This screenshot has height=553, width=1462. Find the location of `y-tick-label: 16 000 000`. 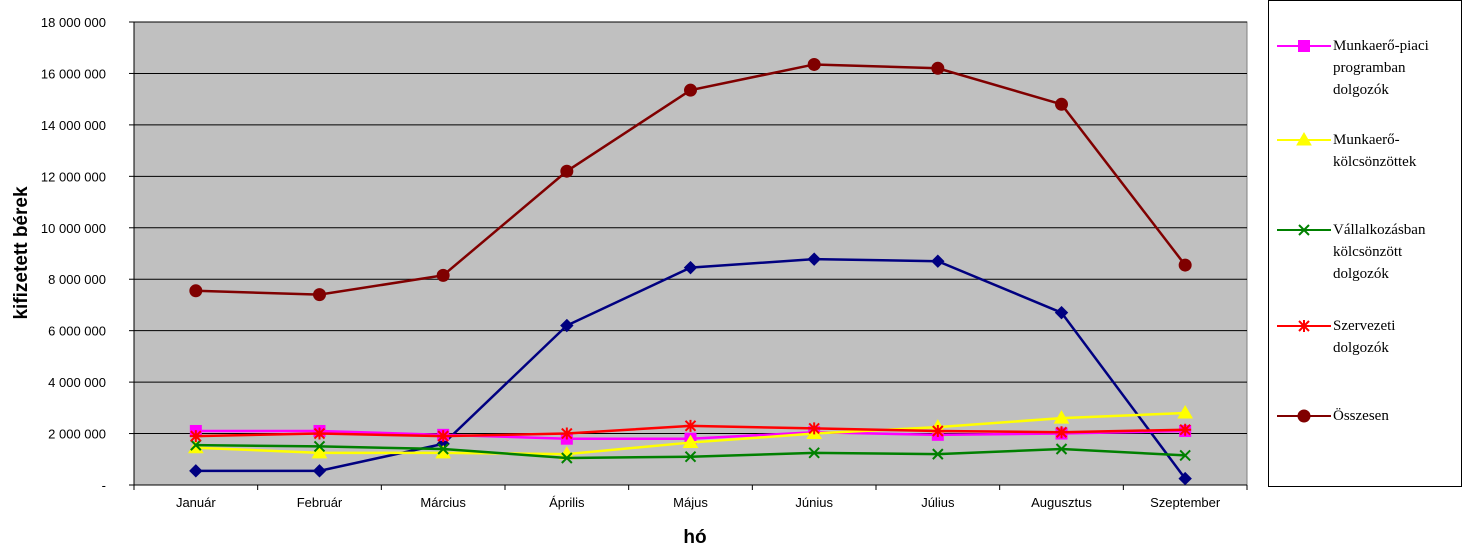

y-tick-label: 16 000 000 is located at coordinates (73, 73).